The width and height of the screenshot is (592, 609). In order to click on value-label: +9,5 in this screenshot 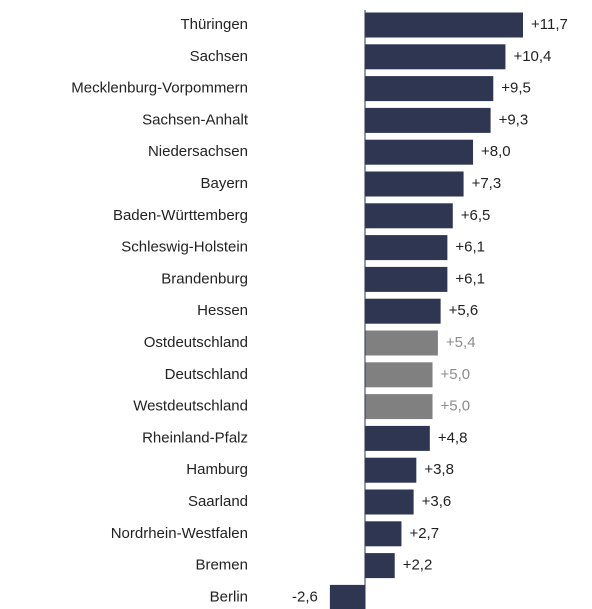, I will do `click(516, 88)`.